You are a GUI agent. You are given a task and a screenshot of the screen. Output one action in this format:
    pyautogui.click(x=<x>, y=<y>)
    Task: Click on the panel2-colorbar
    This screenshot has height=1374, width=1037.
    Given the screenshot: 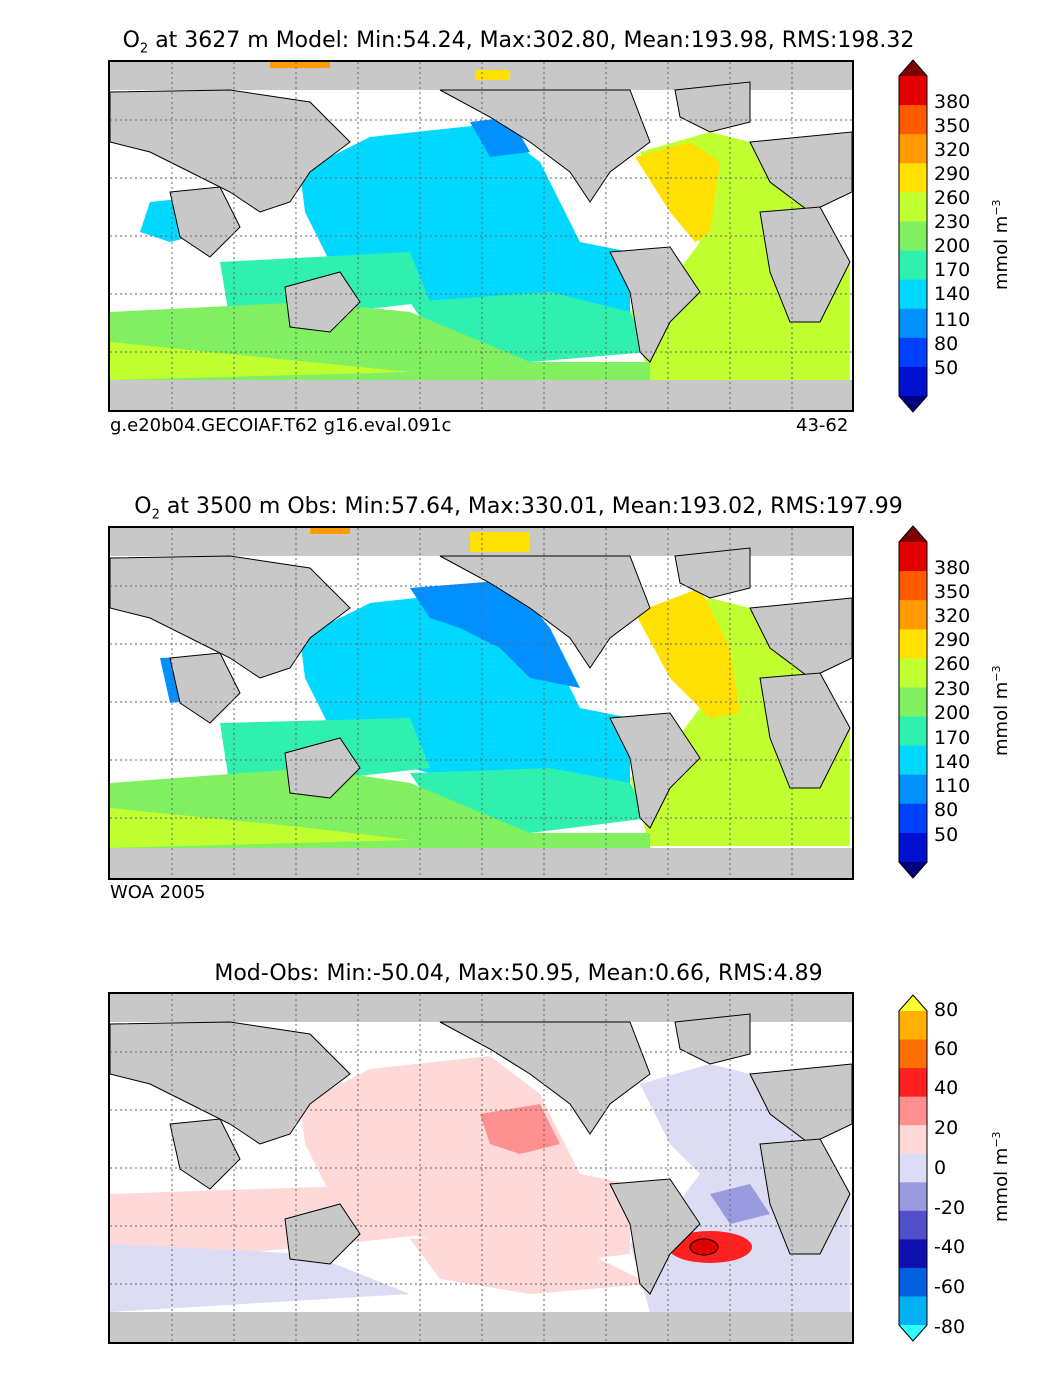 What is the action you would take?
    pyautogui.click(x=913, y=702)
    